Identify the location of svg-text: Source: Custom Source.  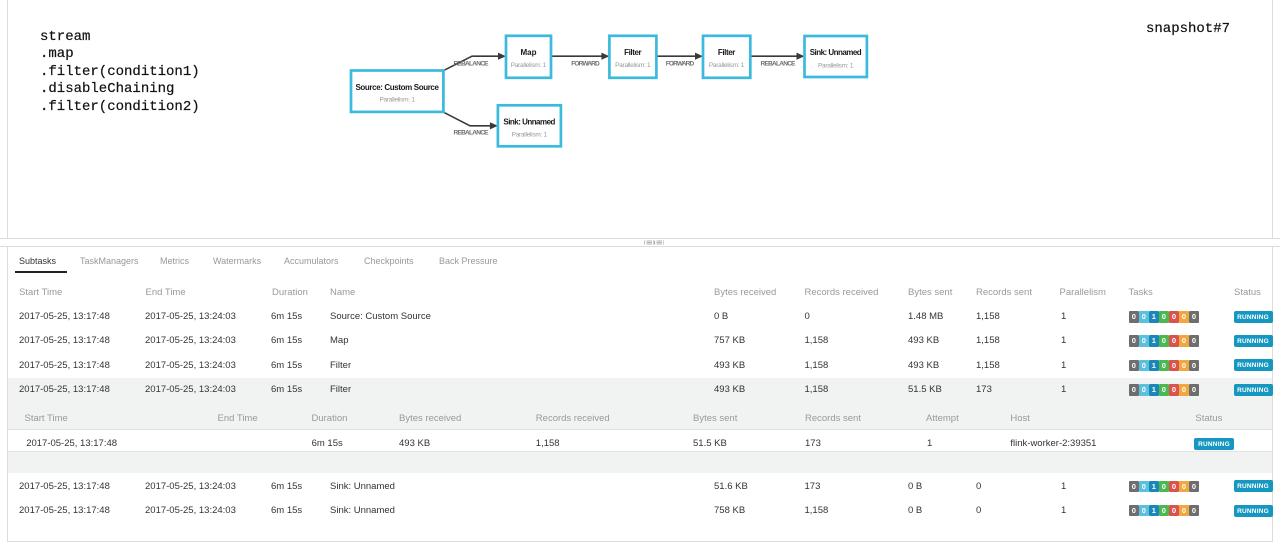
(397, 87).